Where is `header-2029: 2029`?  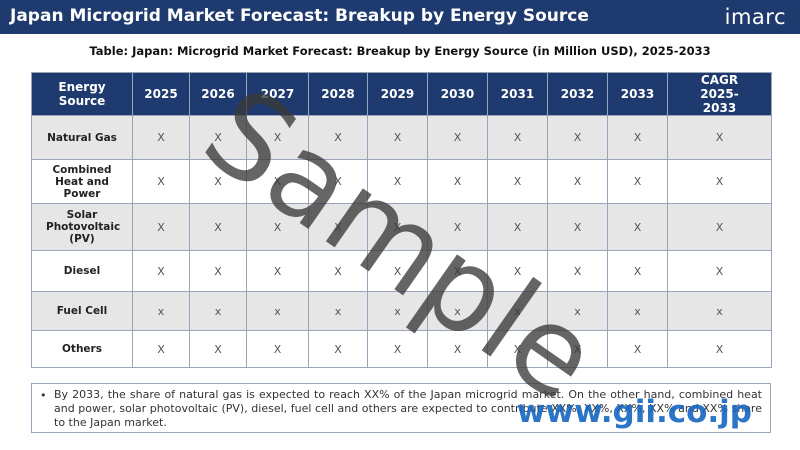
header-2029: 2029 is located at coordinates (397, 94).